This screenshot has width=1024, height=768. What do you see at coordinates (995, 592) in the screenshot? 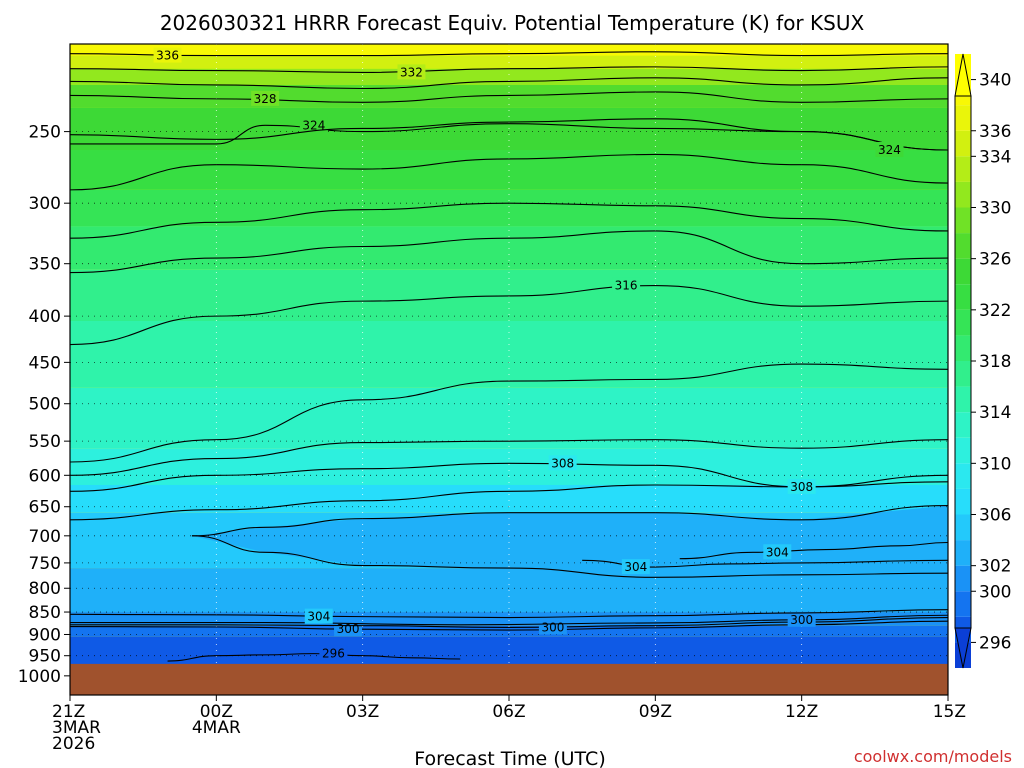
I see `colorbar-label-300: 300` at bounding box center [995, 592].